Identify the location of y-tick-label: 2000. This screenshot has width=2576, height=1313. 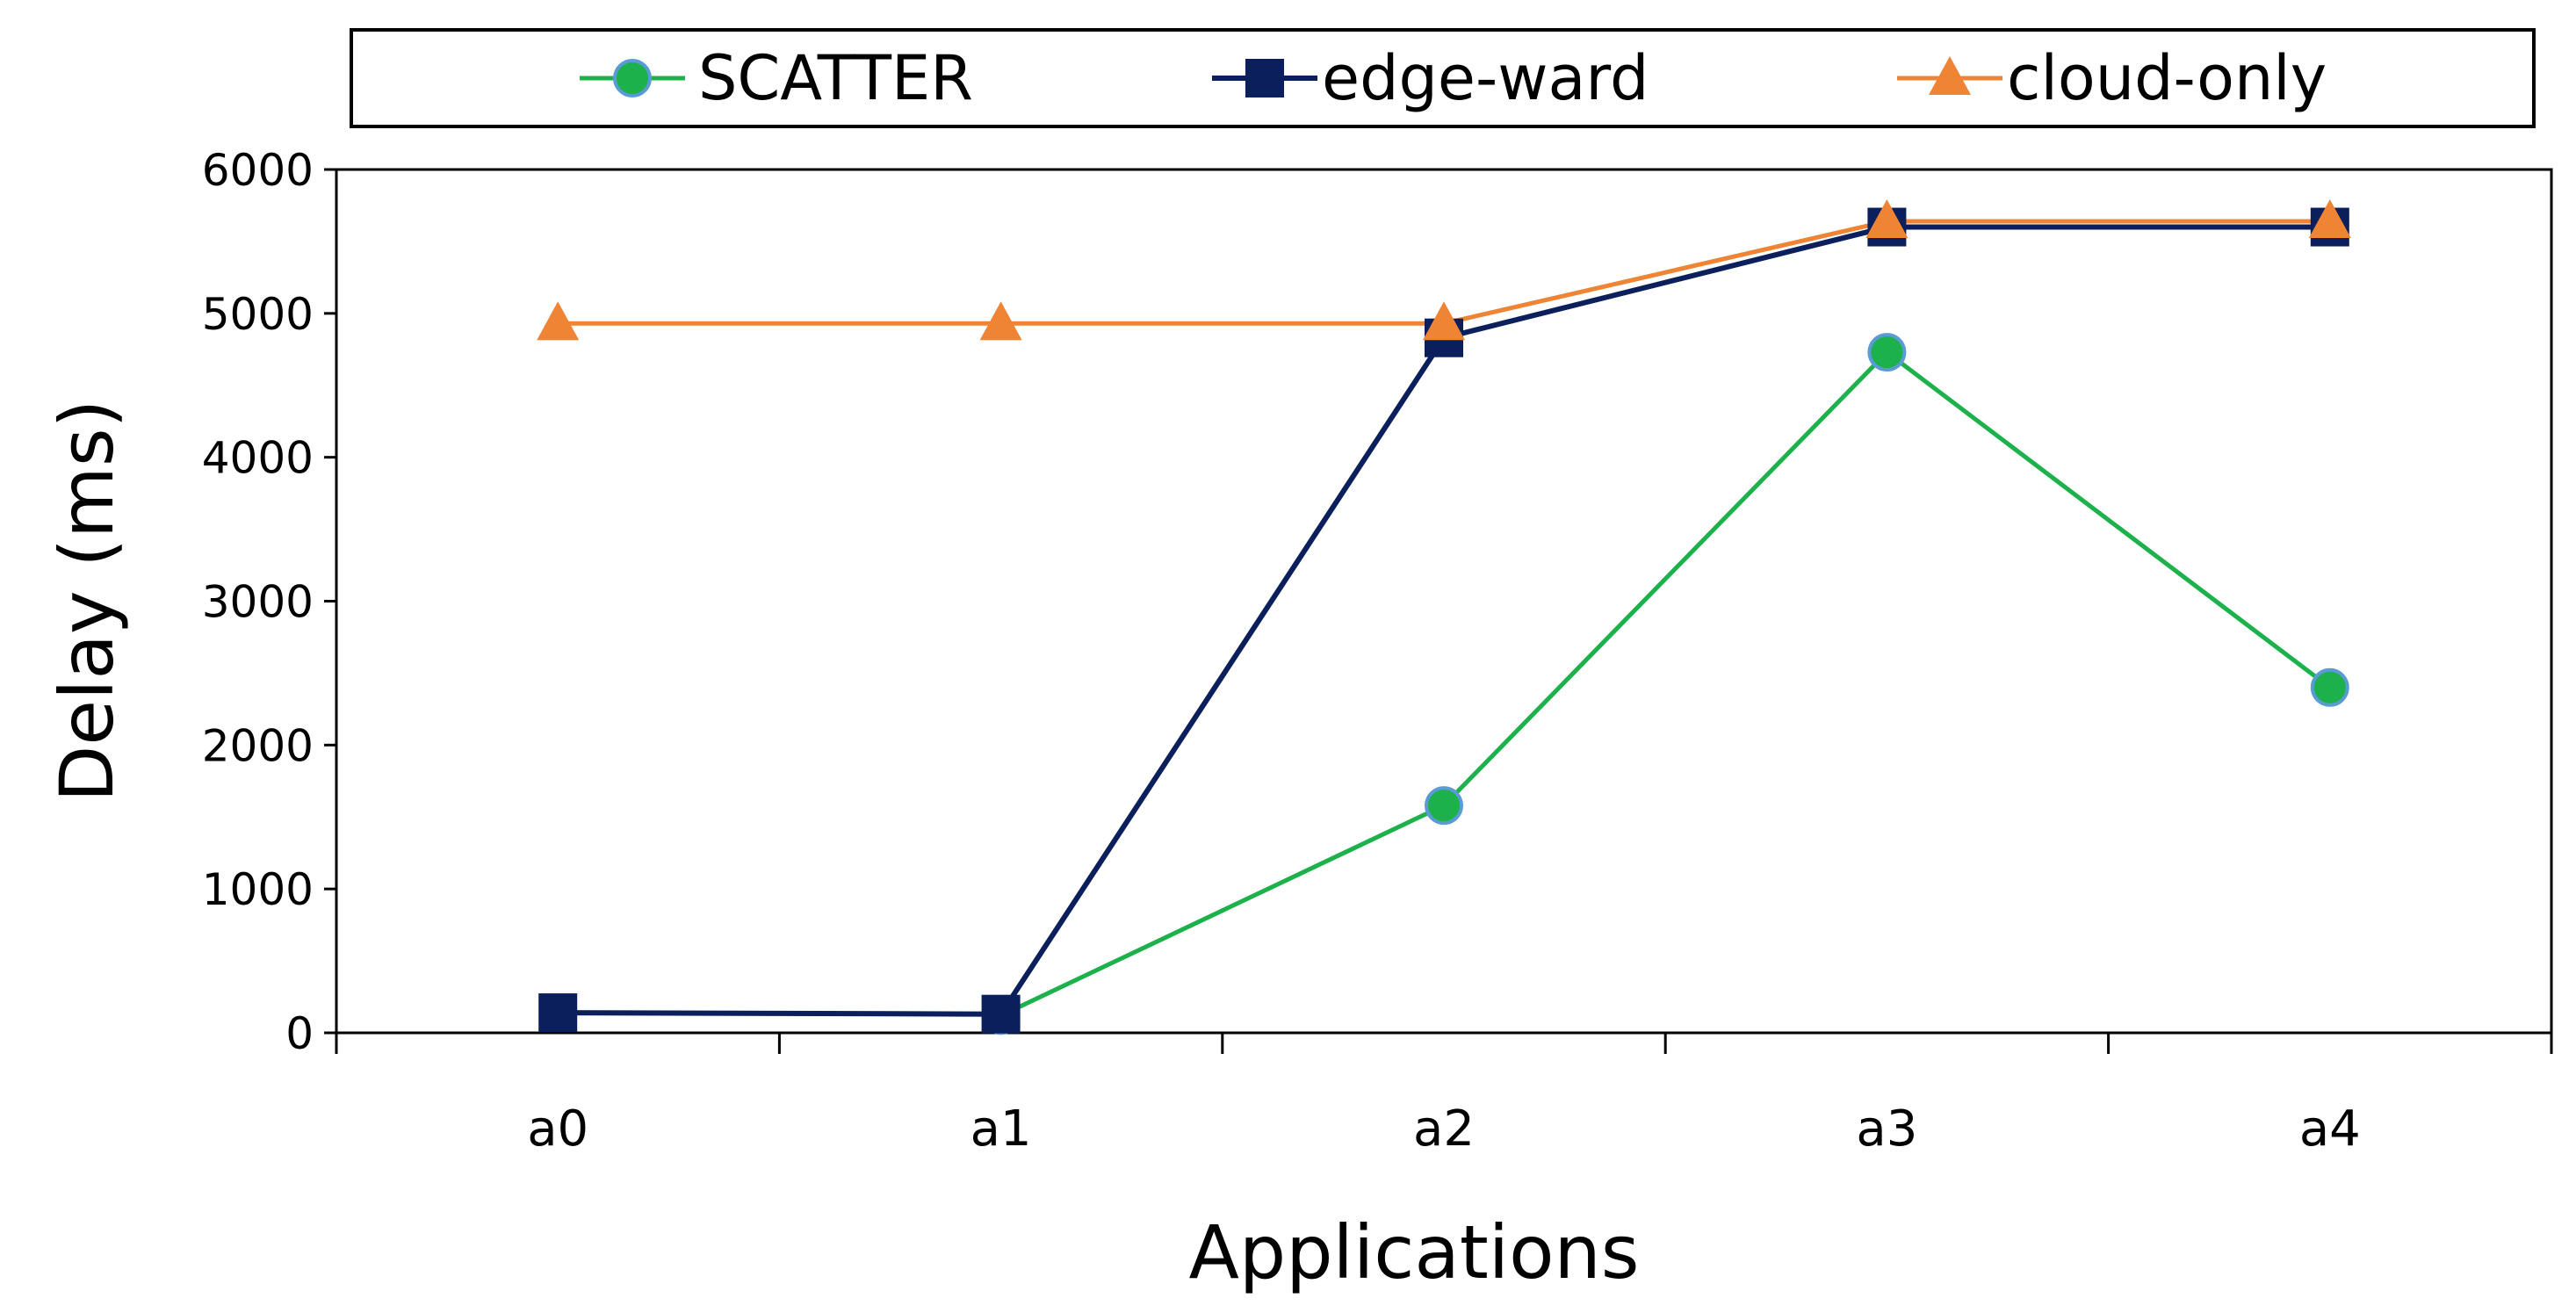
(258, 745).